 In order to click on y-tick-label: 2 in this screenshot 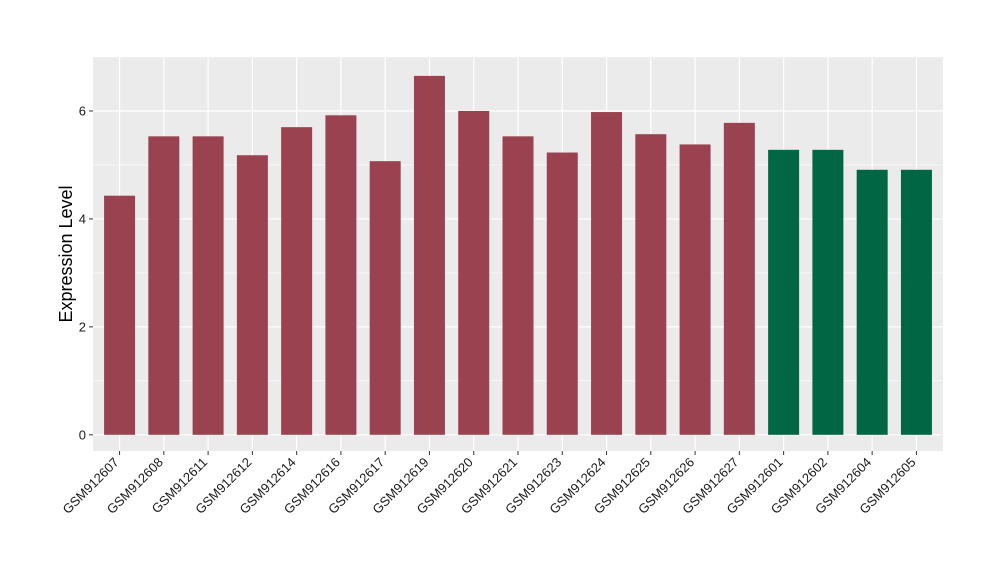, I will do `click(82, 326)`.